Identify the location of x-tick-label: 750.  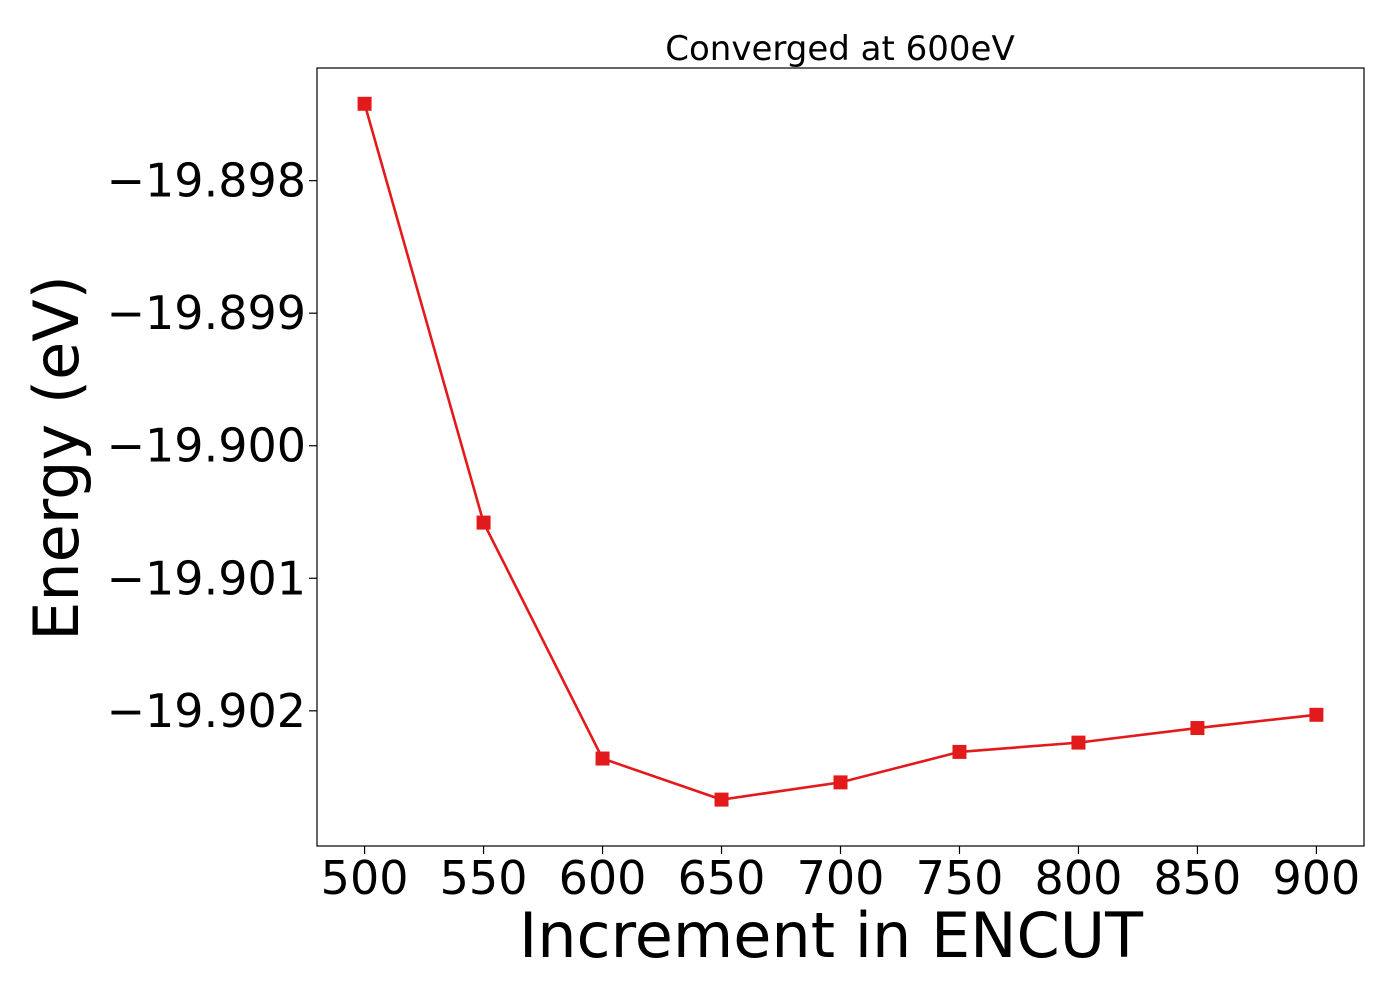
(960, 878).